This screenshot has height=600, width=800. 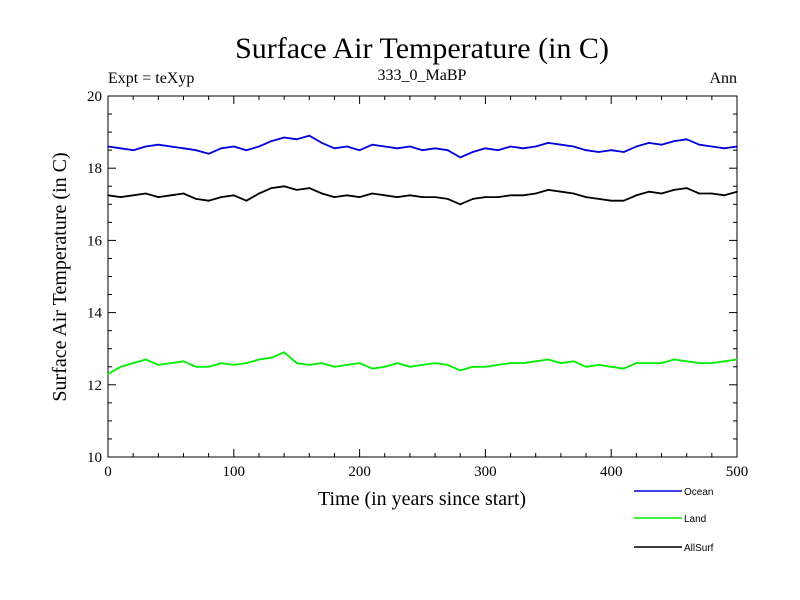 I want to click on y-tick-label: 18, so click(x=94, y=169).